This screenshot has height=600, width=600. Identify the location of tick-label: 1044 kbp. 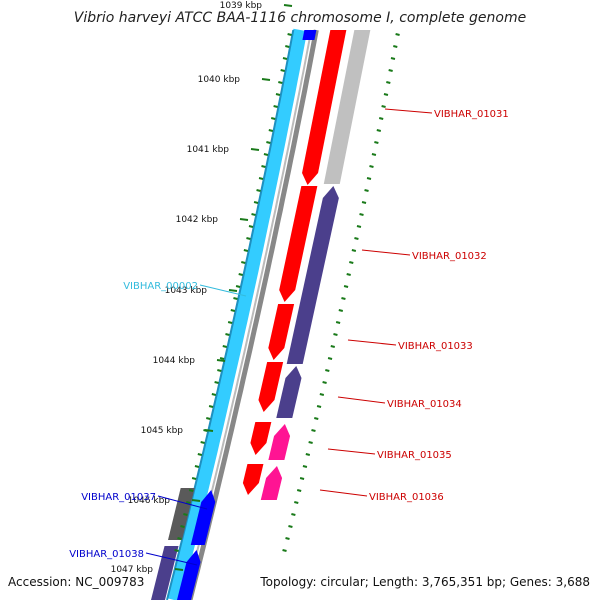
(174, 361).